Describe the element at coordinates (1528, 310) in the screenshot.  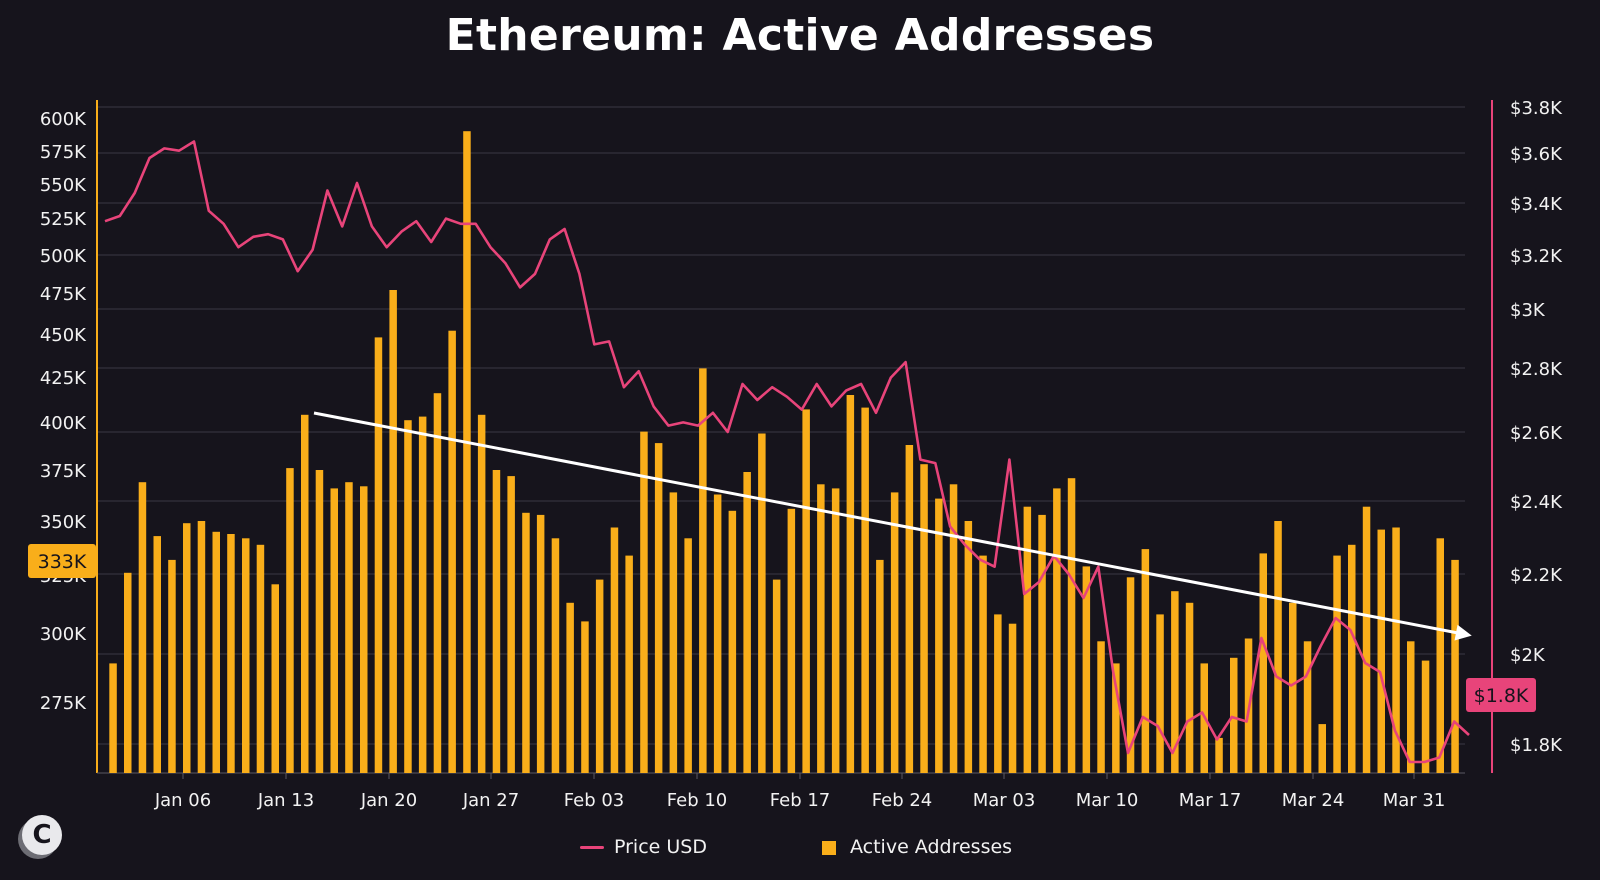
I see `right-axis-tick-label: $3K` at that location.